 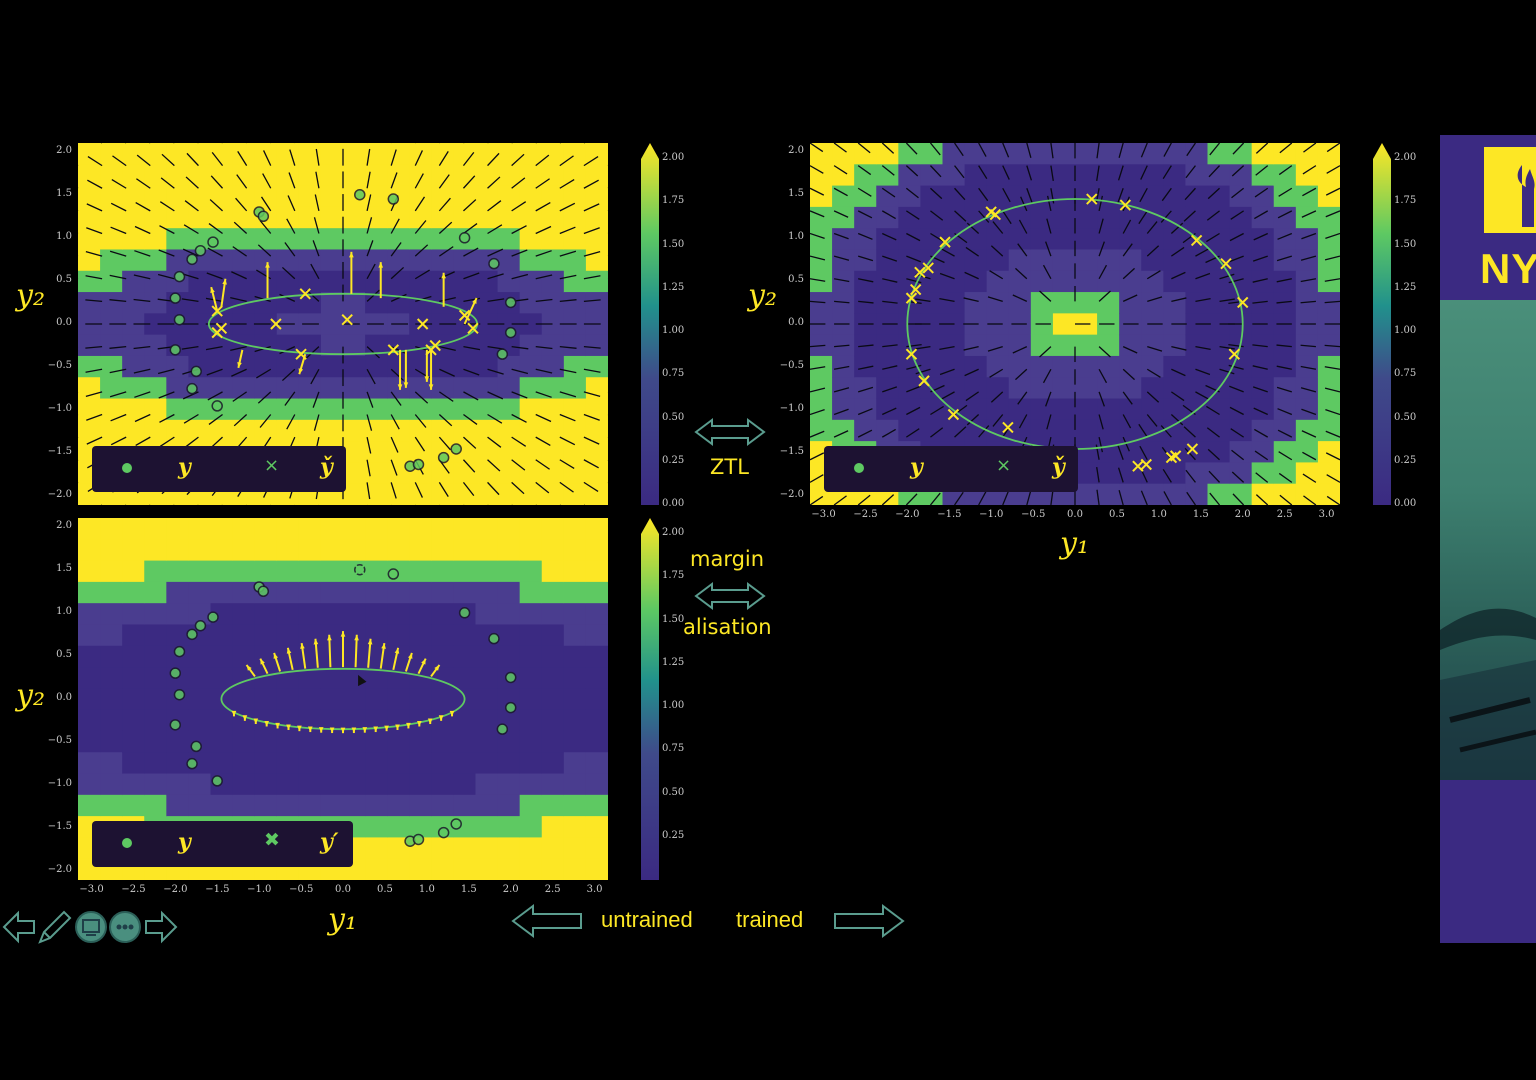 I want to click on pencil-icon, so click(x=54, y=927).